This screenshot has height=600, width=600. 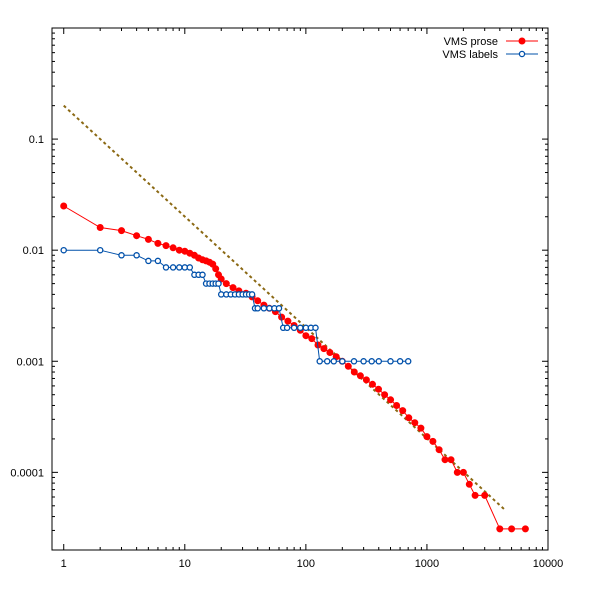 I want to click on x-tick-label: 1, so click(x=64, y=564).